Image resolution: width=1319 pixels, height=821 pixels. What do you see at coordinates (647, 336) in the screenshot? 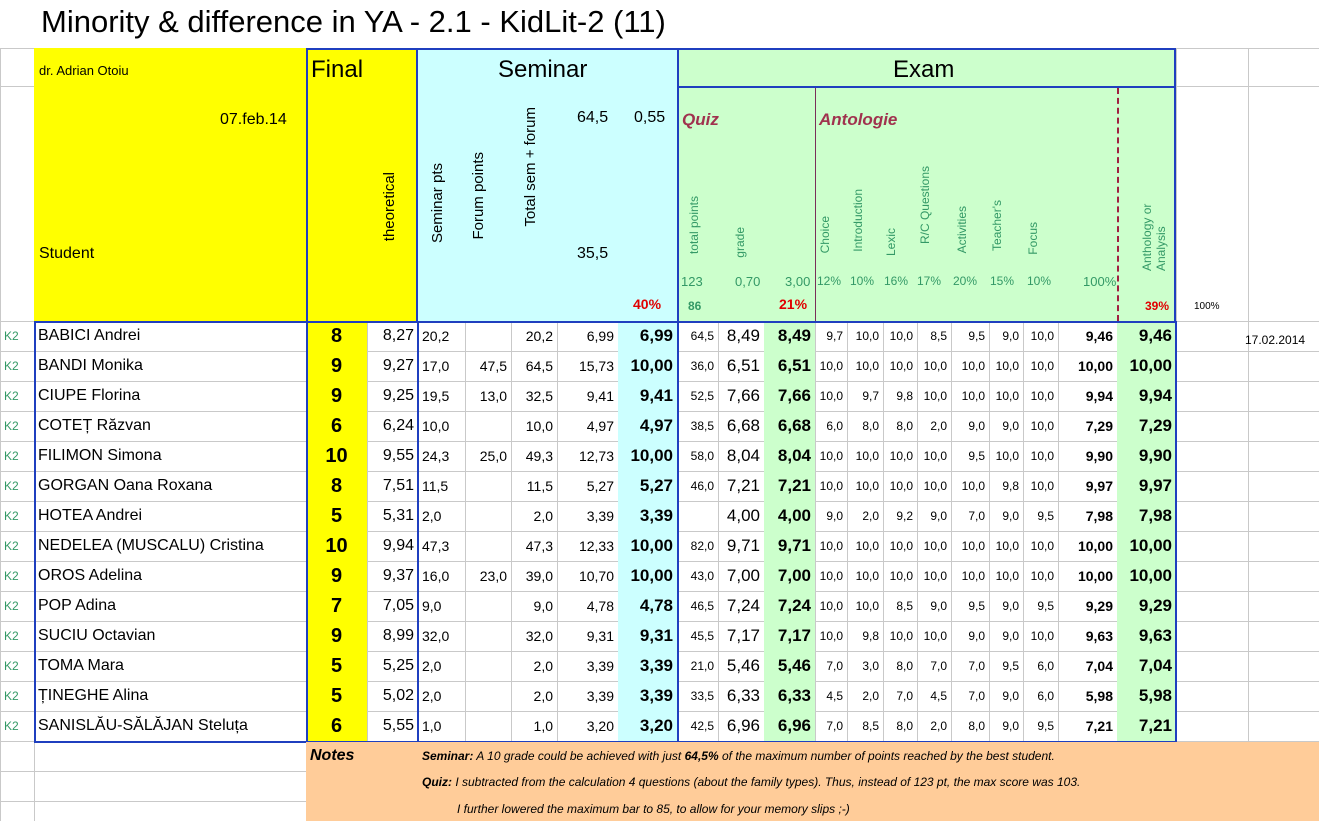
I see `cell-semgrade: 6,99` at bounding box center [647, 336].